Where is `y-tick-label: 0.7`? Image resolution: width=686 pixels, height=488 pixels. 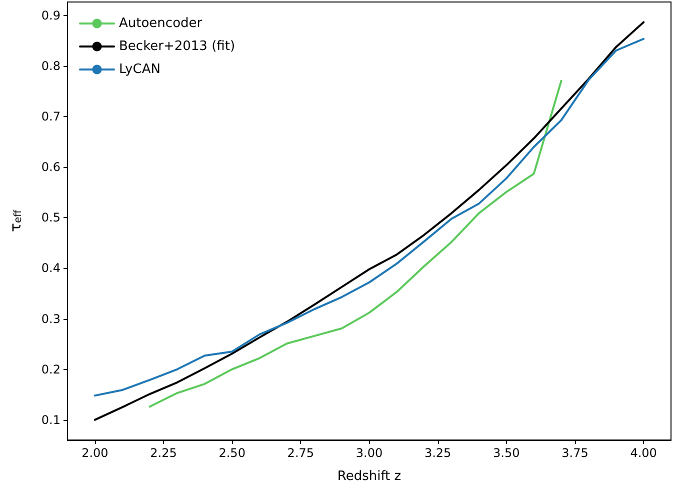 y-tick-label: 0.7 is located at coordinates (50, 117).